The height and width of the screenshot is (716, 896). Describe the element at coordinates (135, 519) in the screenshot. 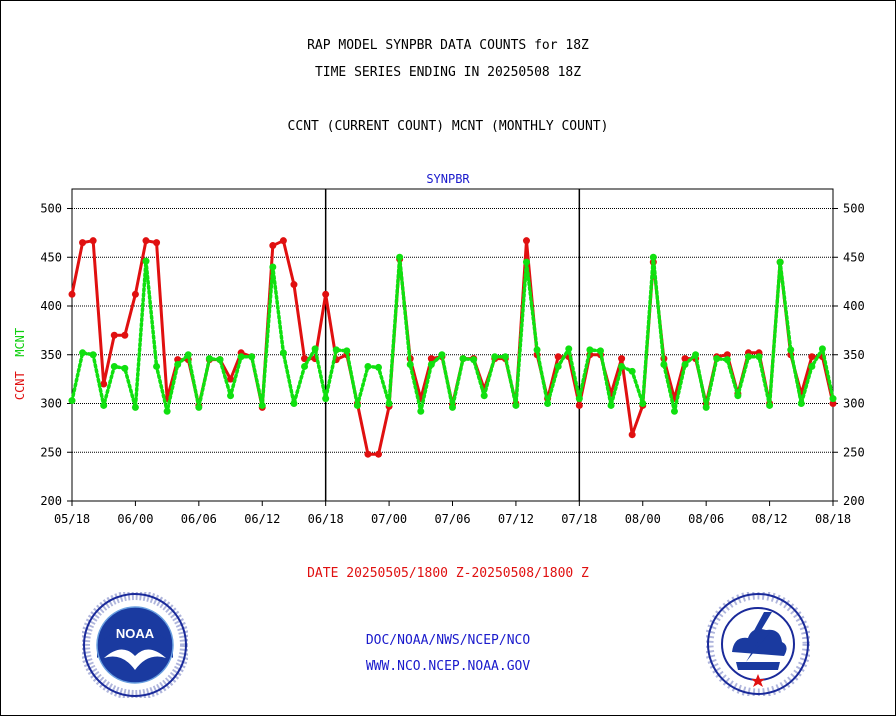

I see `x-tick-label: 06/00` at that location.